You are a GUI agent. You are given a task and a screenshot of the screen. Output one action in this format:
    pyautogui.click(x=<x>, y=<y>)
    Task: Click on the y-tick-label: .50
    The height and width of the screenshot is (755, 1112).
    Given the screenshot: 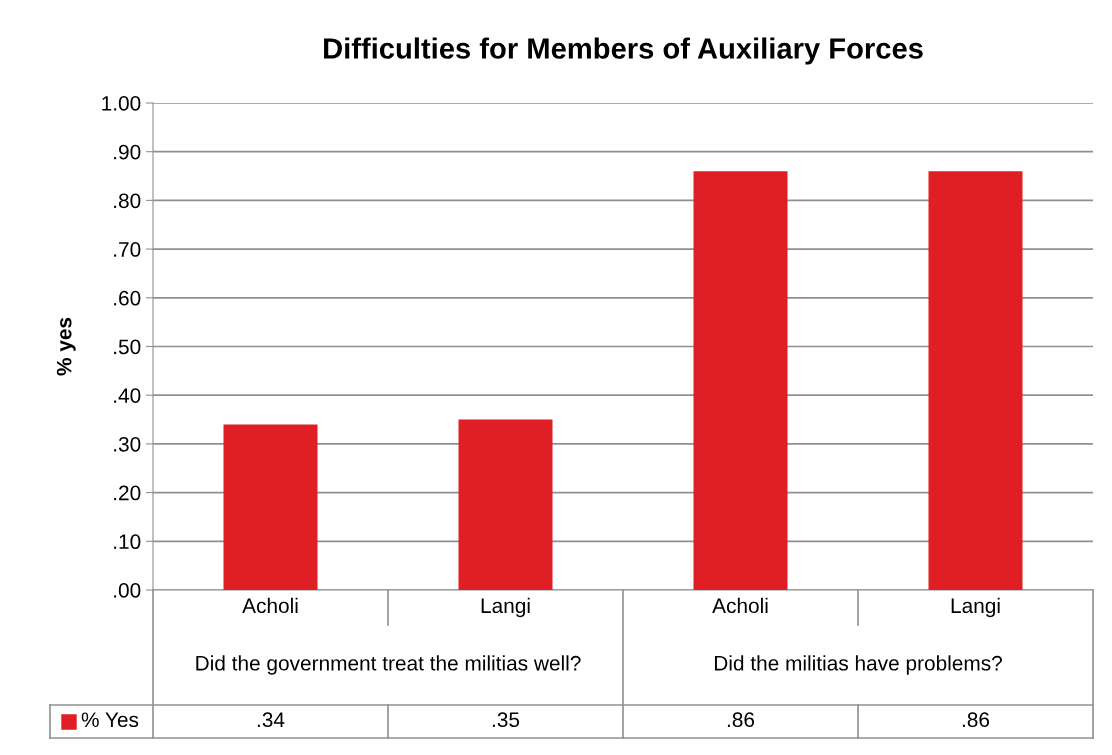 What is the action you would take?
    pyautogui.click(x=127, y=347)
    